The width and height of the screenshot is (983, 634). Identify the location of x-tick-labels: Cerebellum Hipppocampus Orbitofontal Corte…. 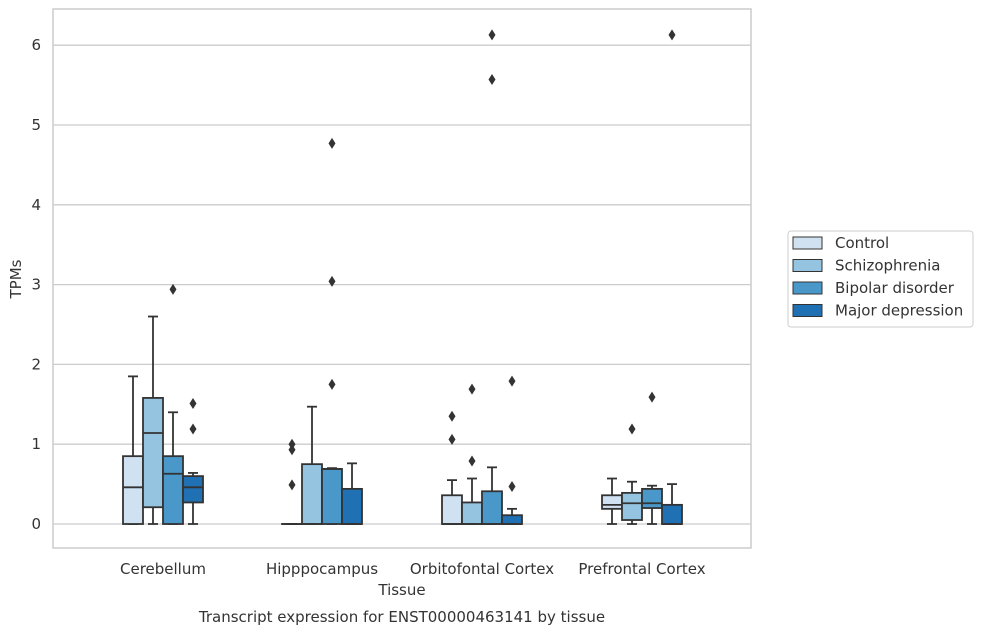
(413, 569).